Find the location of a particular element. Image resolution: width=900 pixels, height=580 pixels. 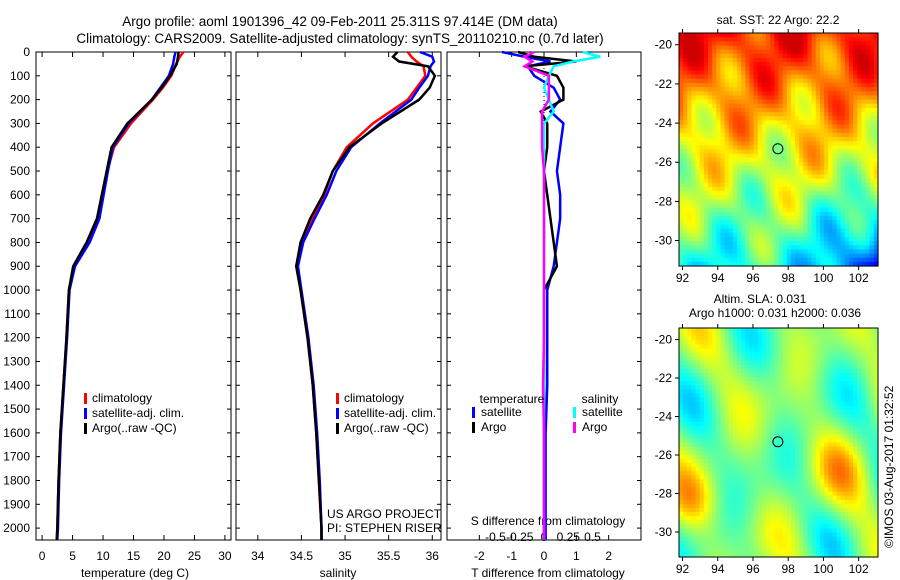

legend-swatch is located at coordinates (574, 412).